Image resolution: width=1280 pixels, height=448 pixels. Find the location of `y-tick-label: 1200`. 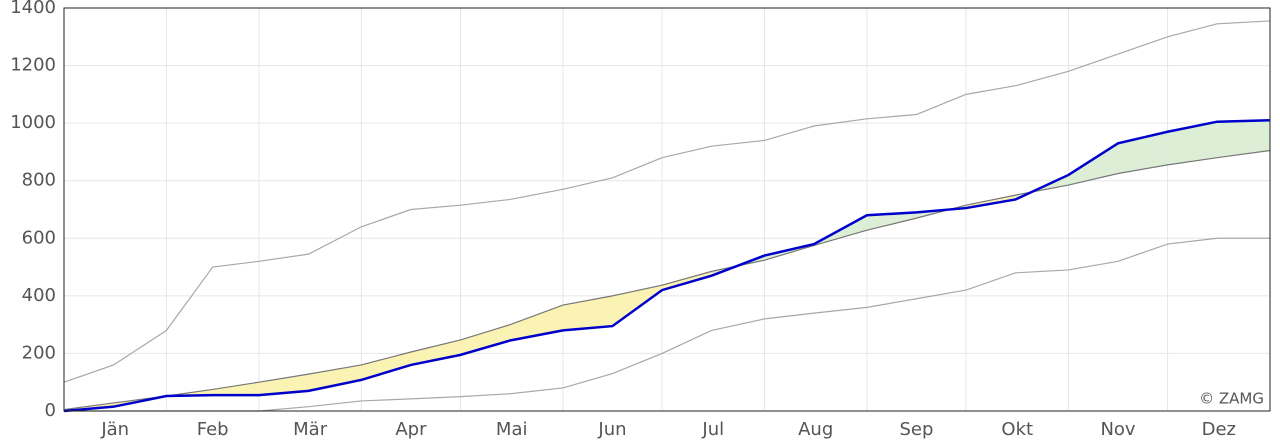

y-tick-label: 1200 is located at coordinates (33, 65).